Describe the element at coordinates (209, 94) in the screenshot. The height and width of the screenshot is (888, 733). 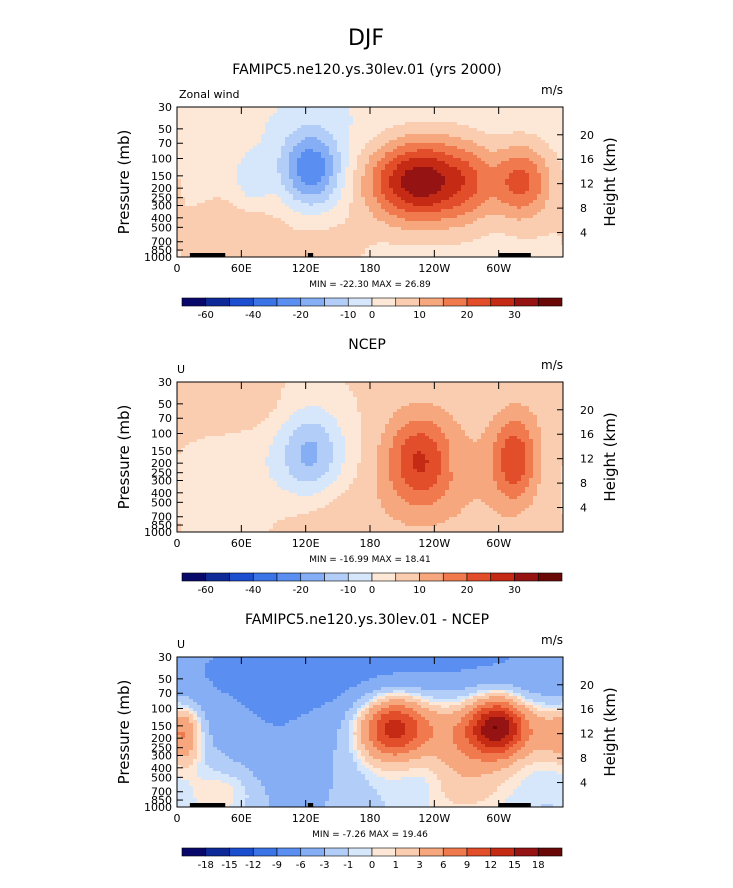
I see `panel-1-left-label: Zonal wind` at that location.